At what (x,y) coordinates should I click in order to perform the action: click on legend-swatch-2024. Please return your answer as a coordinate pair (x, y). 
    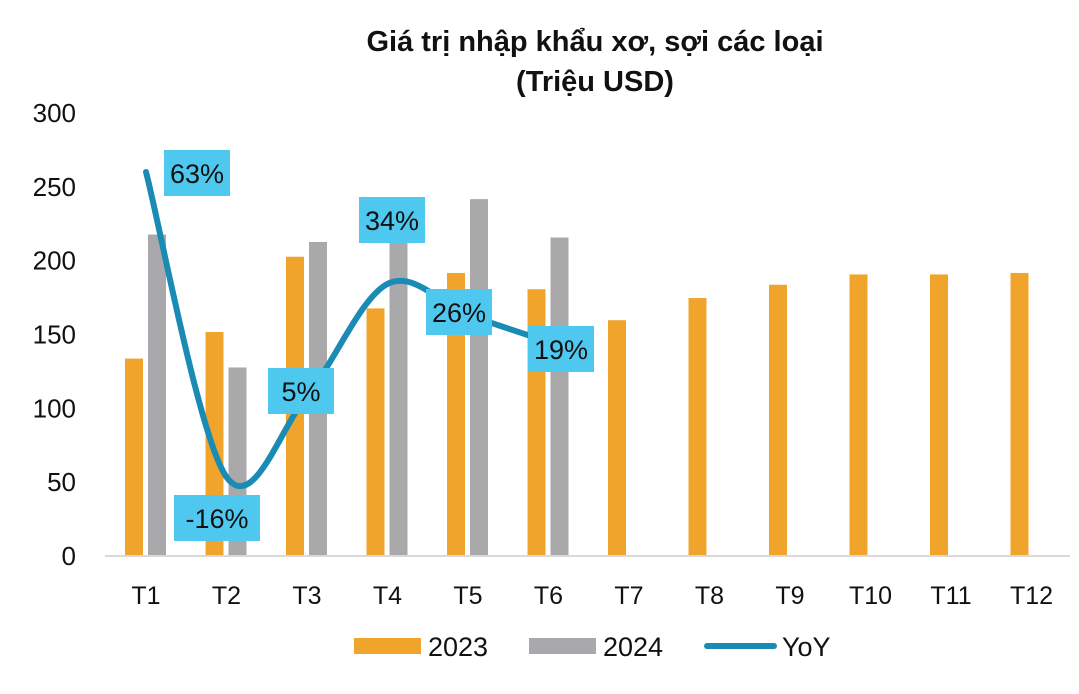
    Looking at the image, I should click on (562, 646).